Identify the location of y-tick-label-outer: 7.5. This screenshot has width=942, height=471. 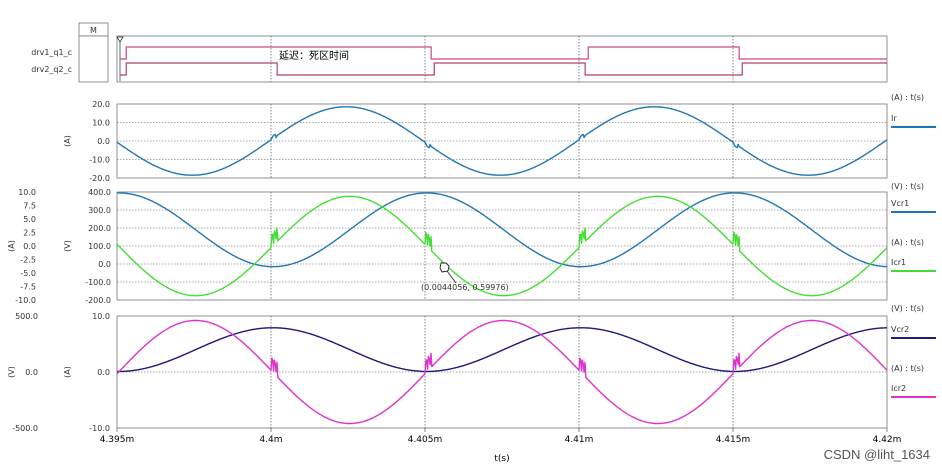
(29, 206).